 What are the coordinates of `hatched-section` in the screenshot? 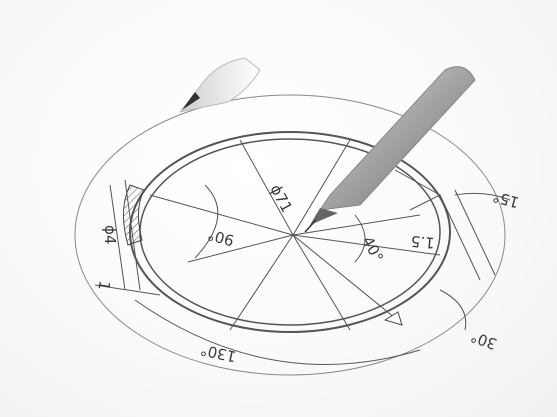 It's located at (134, 215).